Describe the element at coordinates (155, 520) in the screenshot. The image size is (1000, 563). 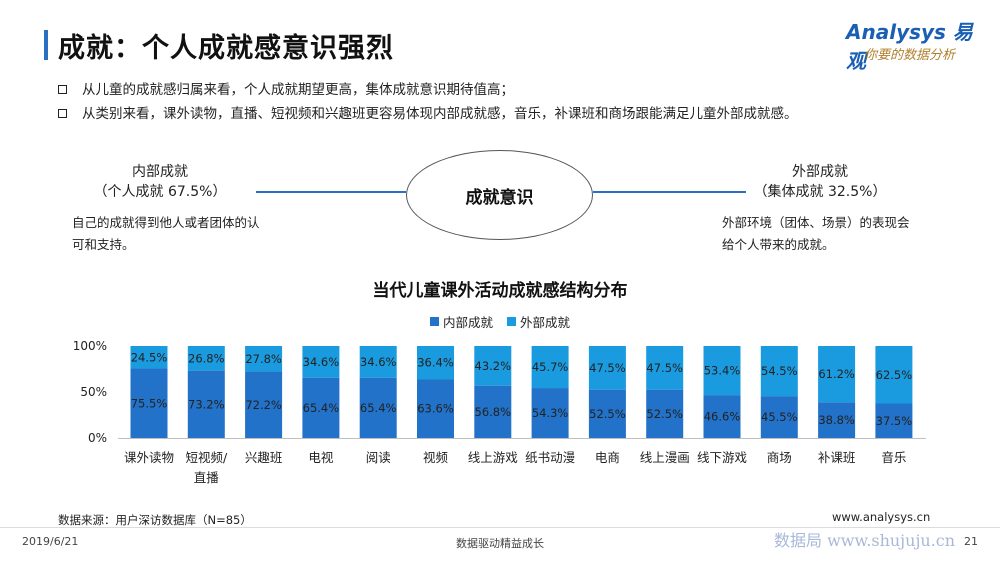
I see `data-source: 数据来源：用户深访数据库（N=85）` at that location.